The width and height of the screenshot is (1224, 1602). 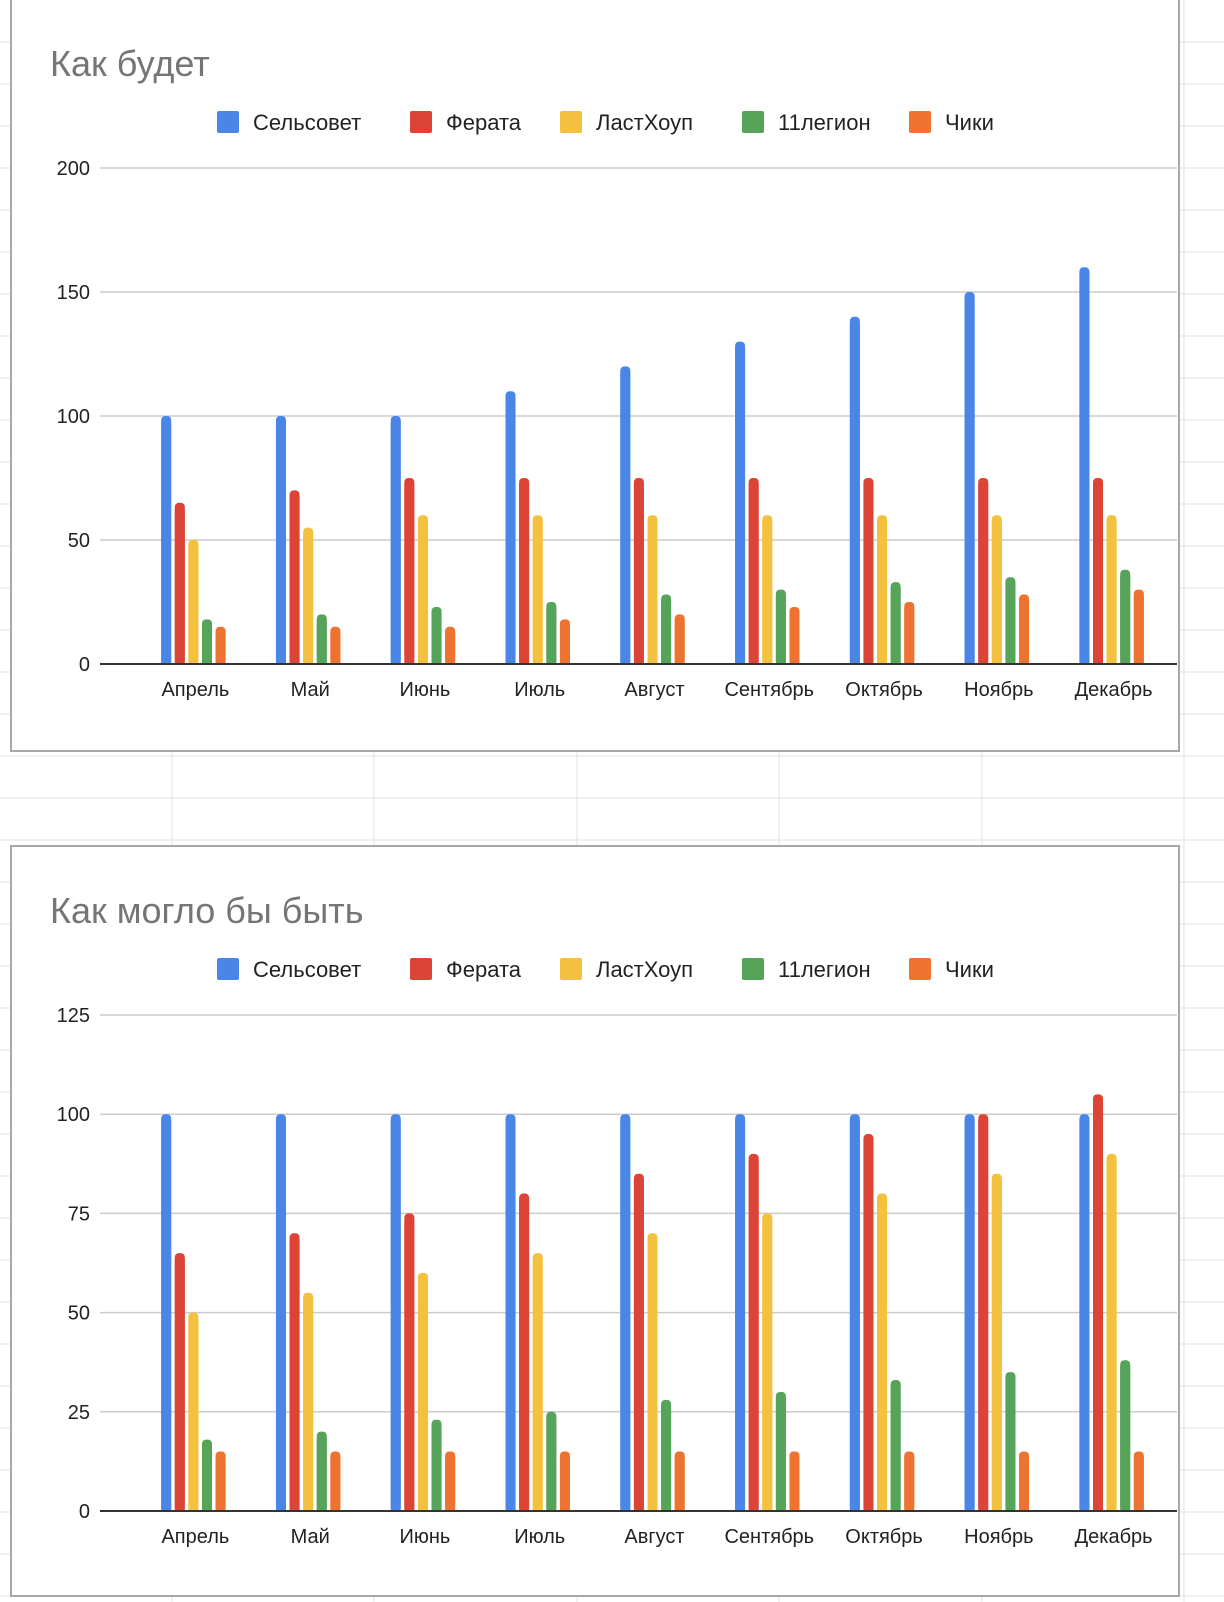 I want to click on chart-2-bar-ferata-may, so click(x=294, y=1372).